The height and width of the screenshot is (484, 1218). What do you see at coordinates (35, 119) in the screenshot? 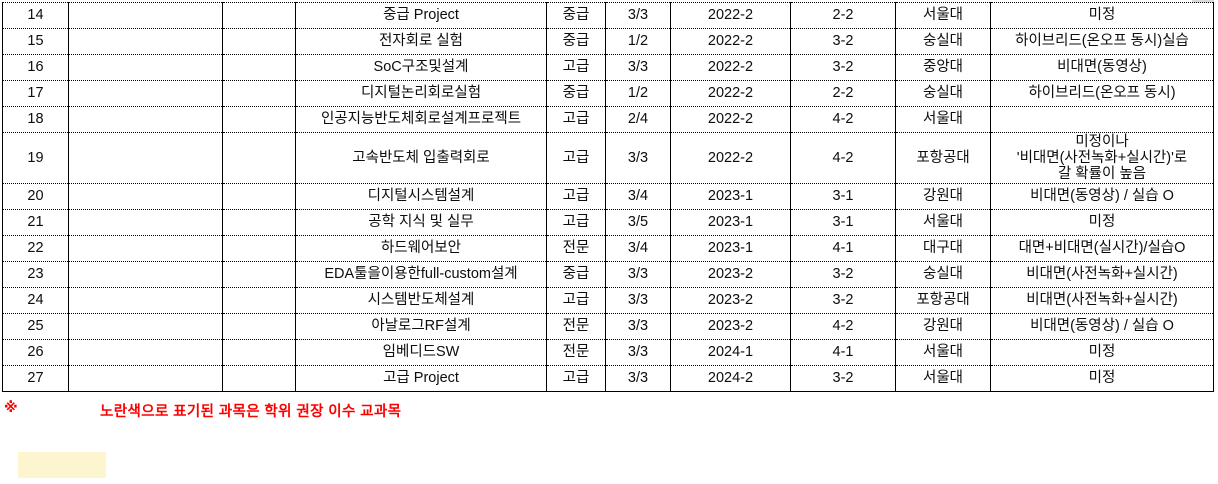
I see `cell-row-number: 18` at bounding box center [35, 119].